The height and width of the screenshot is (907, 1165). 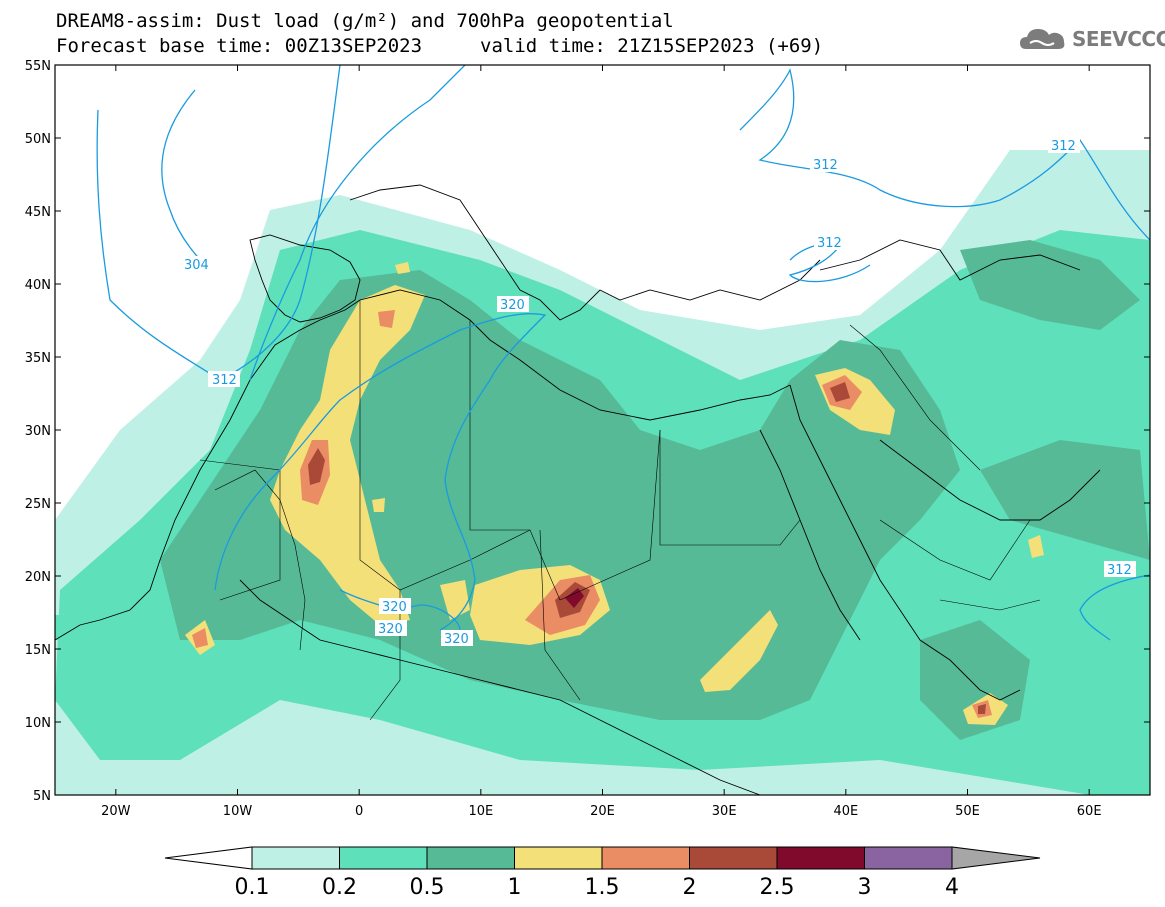 What do you see at coordinates (359, 811) in the screenshot?
I see `lon-tick-label: 0` at bounding box center [359, 811].